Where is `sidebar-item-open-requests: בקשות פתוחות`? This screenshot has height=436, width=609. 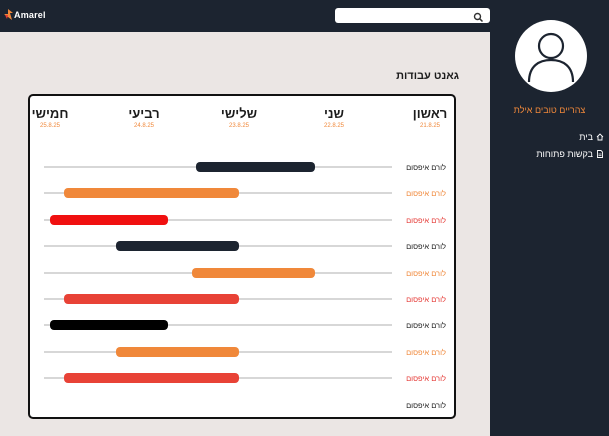
sidebar-item-open-requests: בקשות פתוחות is located at coordinates (570, 153).